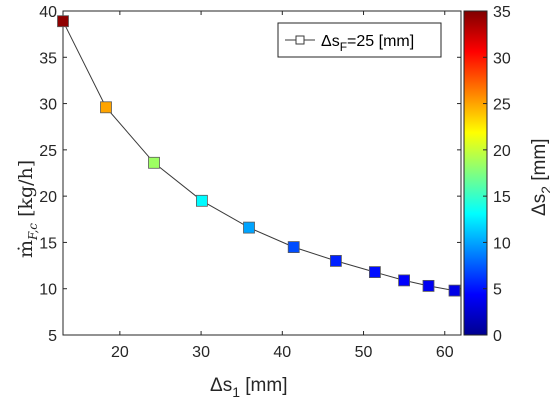 The image size is (550, 409). I want to click on y-tick-label: 40, so click(48, 12).